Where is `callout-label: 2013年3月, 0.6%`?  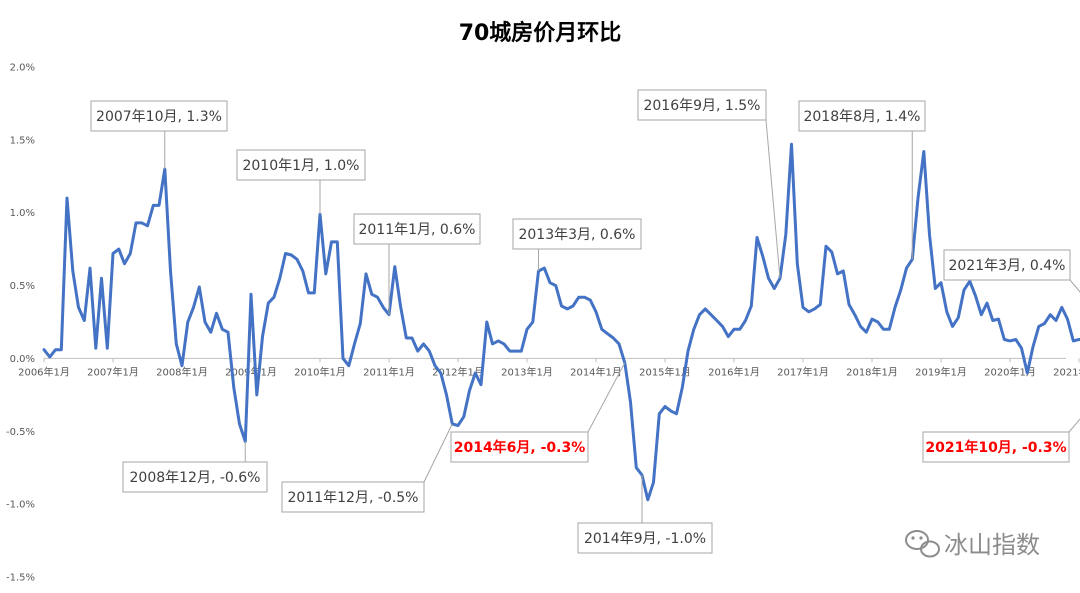 callout-label: 2013年3月, 0.6% is located at coordinates (576, 235).